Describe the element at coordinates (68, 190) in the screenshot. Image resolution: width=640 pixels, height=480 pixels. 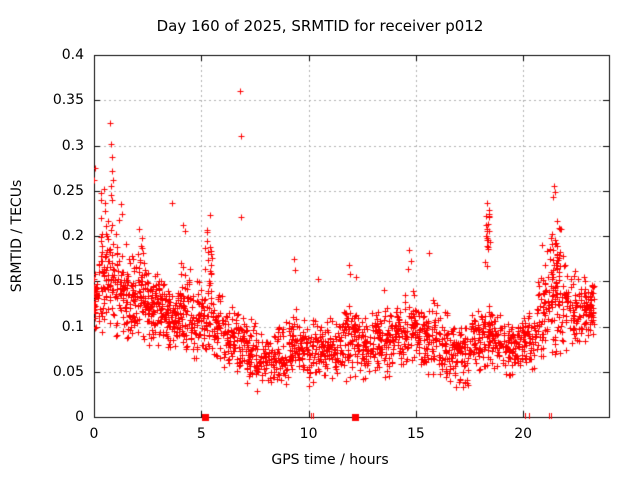
I see `y-tick-label: 0.25` at that location.